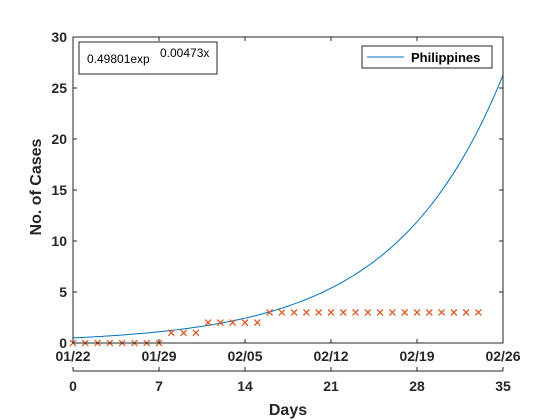  What do you see at coordinates (502, 356) in the screenshot?
I see `date-tick-label-5: 02/26` at bounding box center [502, 356].